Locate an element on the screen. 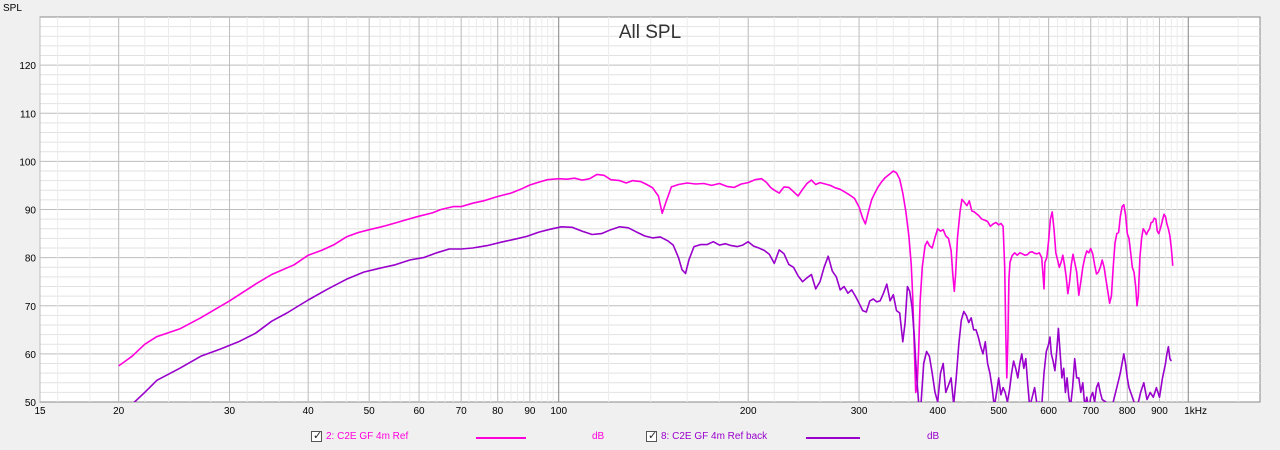 The width and height of the screenshot is (1280, 450). x-tick-label: 600 is located at coordinates (1048, 411).